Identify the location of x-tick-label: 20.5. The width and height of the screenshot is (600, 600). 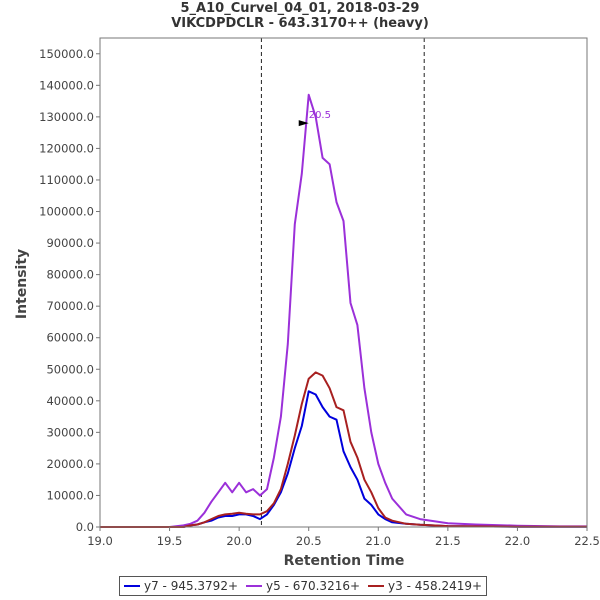
(309, 541).